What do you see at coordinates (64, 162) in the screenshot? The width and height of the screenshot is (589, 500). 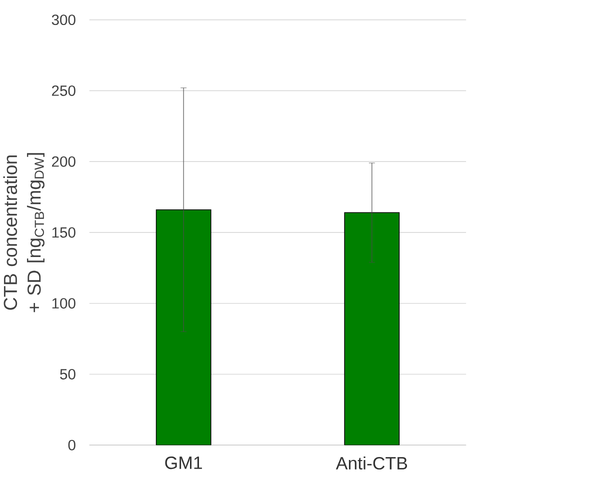 I see `y-tick-label: 200` at bounding box center [64, 162].